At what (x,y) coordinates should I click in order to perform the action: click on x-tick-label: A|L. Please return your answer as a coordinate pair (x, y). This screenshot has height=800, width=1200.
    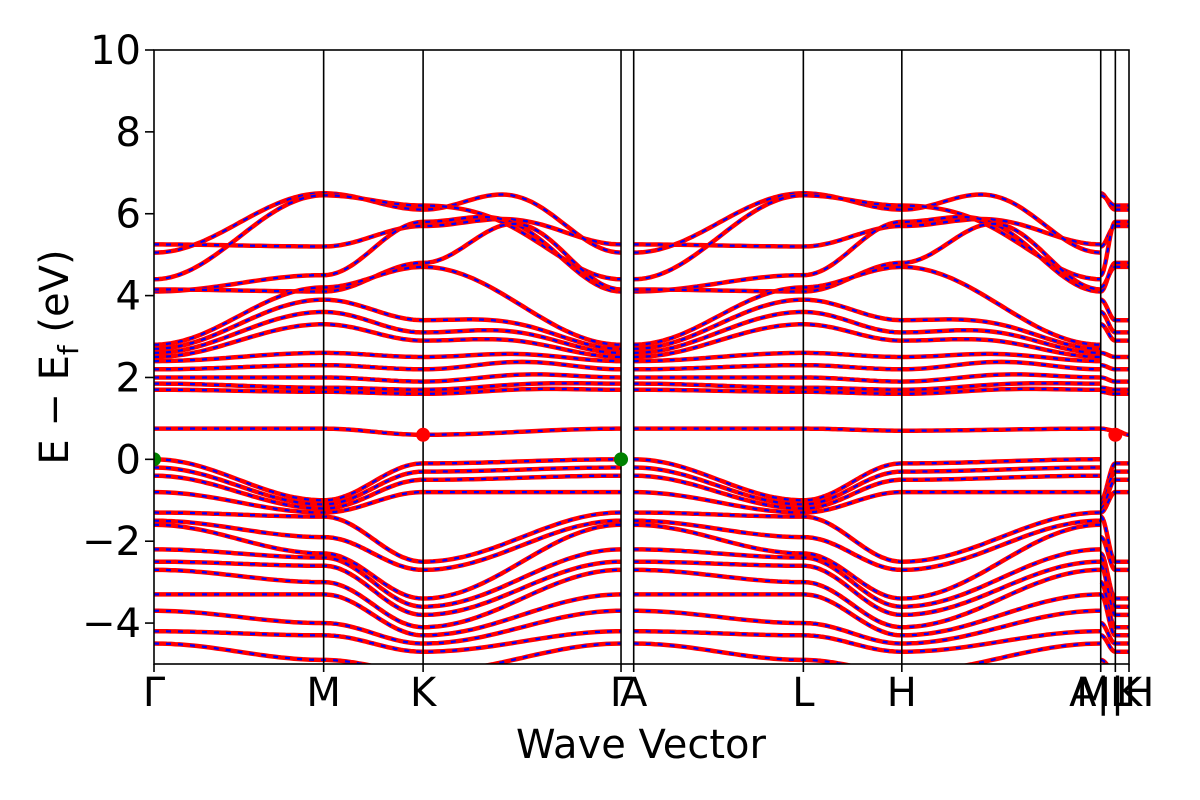
    Looking at the image, I should click on (1101, 693).